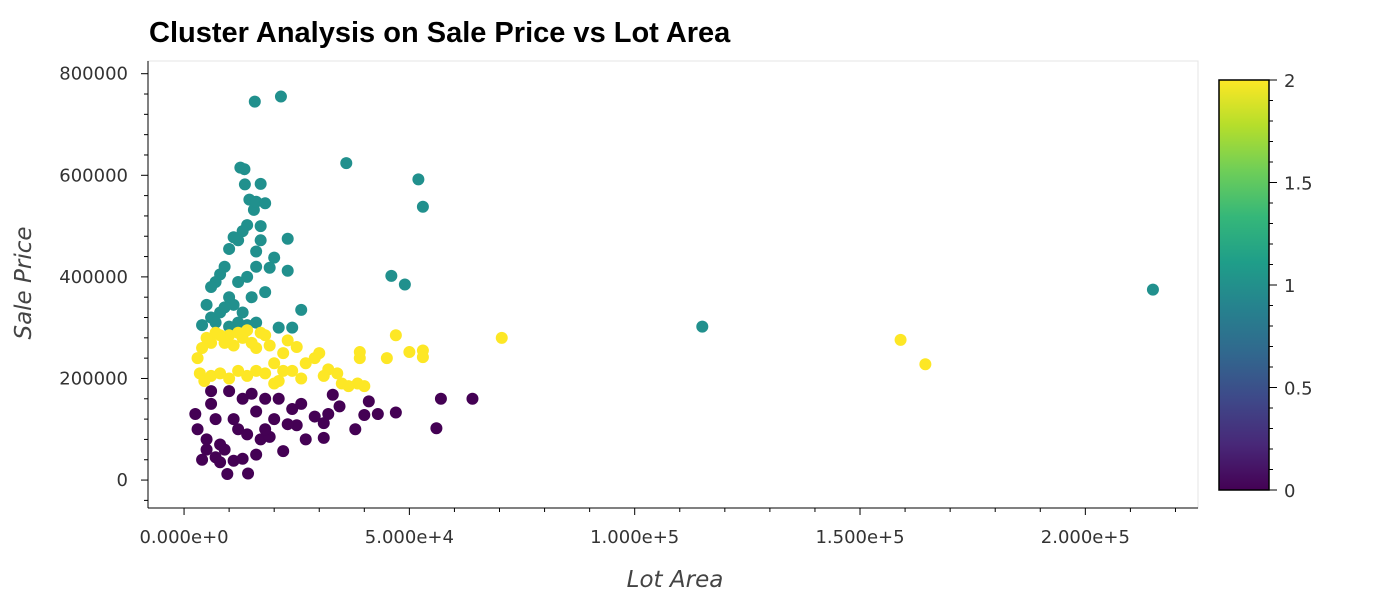  I want to click on x-tick-label: 0.000e+0, so click(183, 537).